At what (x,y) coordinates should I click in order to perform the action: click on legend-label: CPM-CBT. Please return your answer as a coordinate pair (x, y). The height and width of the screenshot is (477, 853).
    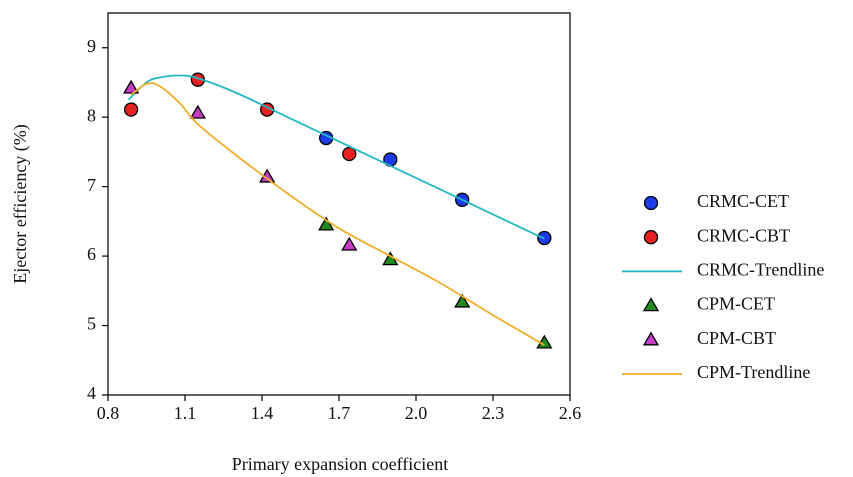
    Looking at the image, I should click on (736, 338).